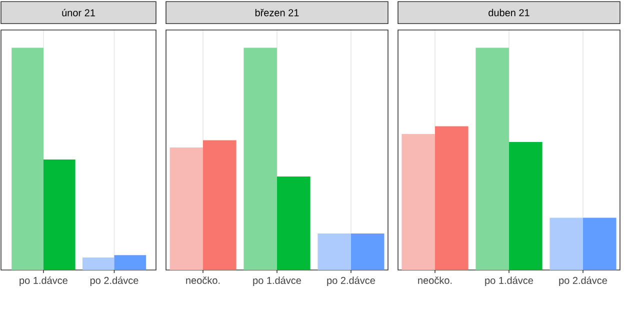 Image resolution: width=644 pixels, height=322 pixels. Describe the element at coordinates (277, 12) in the screenshot. I see `chart-title: březen 21` at that location.